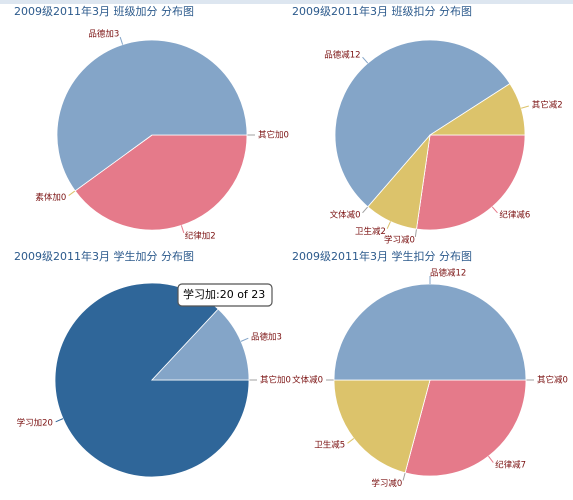  Describe the element at coordinates (382, 11) in the screenshot. I see `chart-title: 2009级2011年3月 班级扣分 分布图` at that location.